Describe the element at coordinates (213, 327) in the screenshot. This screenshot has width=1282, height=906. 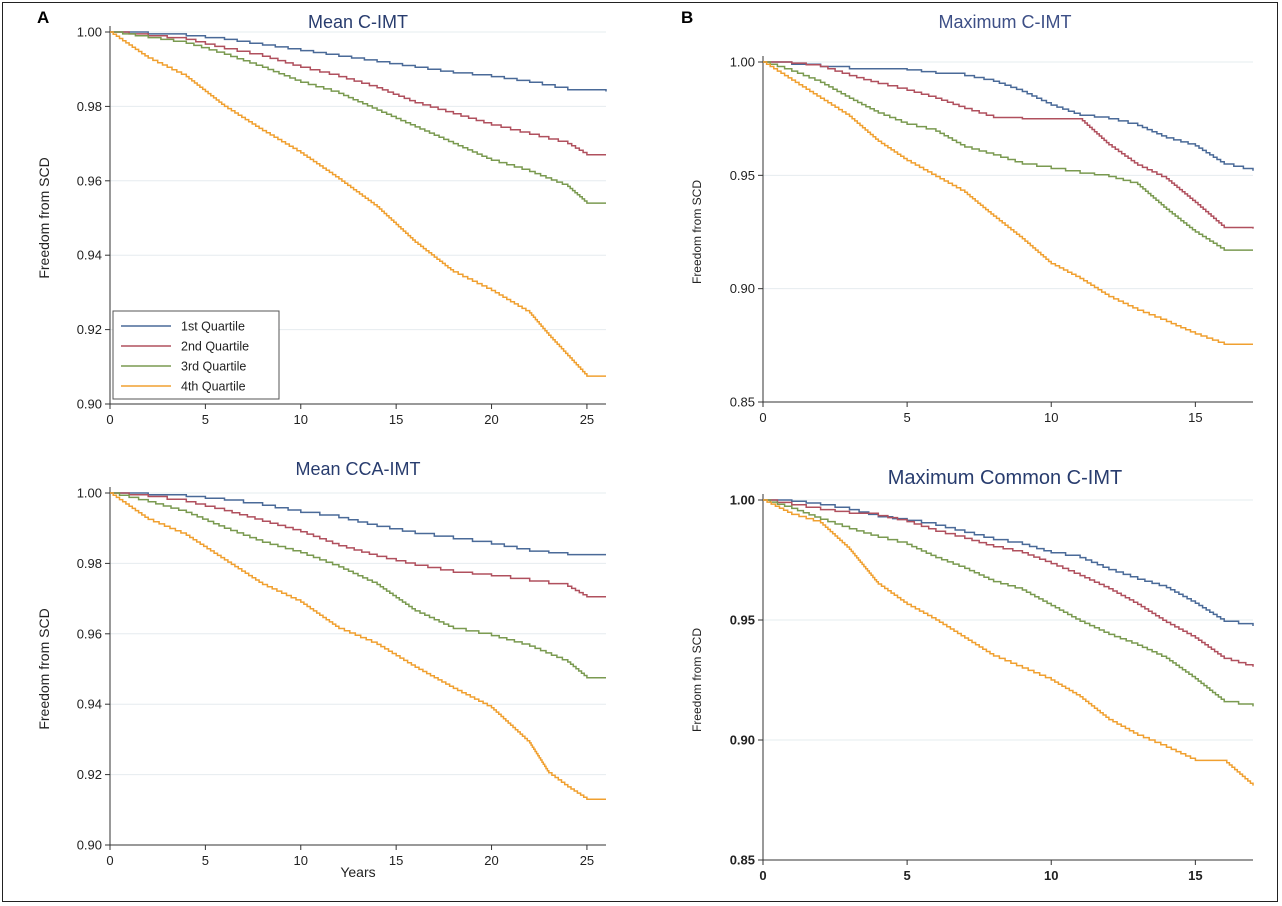
I see `legend-label: 1st Quartile` at that location.